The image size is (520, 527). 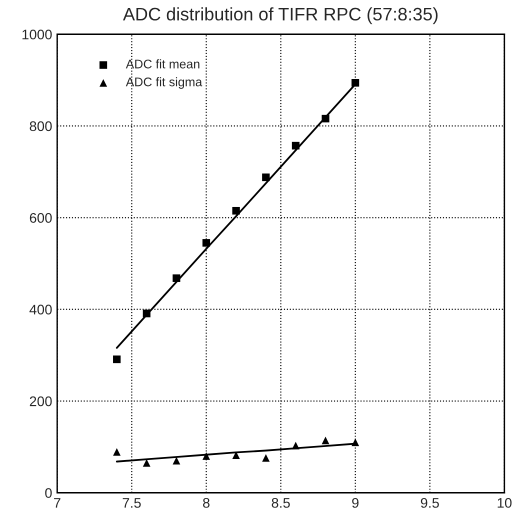 What do you see at coordinates (41, 401) in the screenshot?
I see `y-tick-label: 200` at bounding box center [41, 401].